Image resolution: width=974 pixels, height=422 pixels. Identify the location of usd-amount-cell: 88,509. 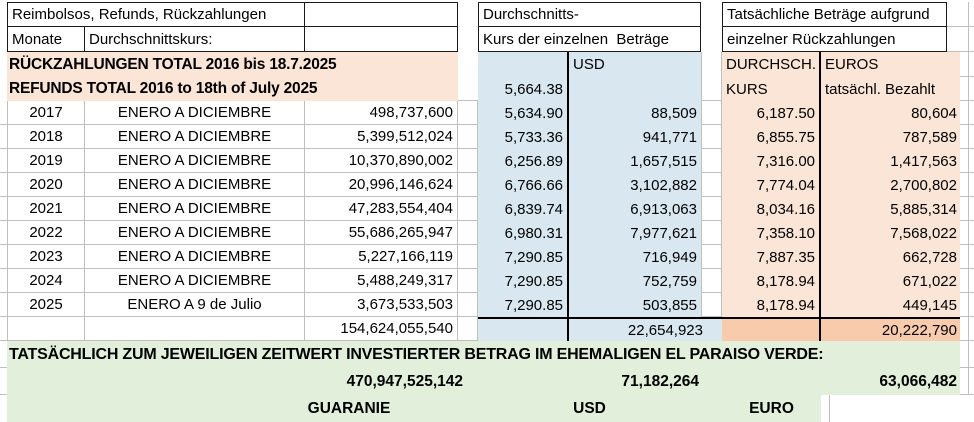
(635, 113).